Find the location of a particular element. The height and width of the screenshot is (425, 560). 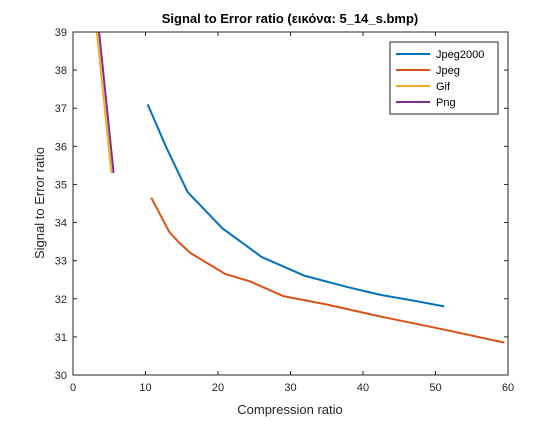

y-tick-label: 37 is located at coordinates (61, 109).